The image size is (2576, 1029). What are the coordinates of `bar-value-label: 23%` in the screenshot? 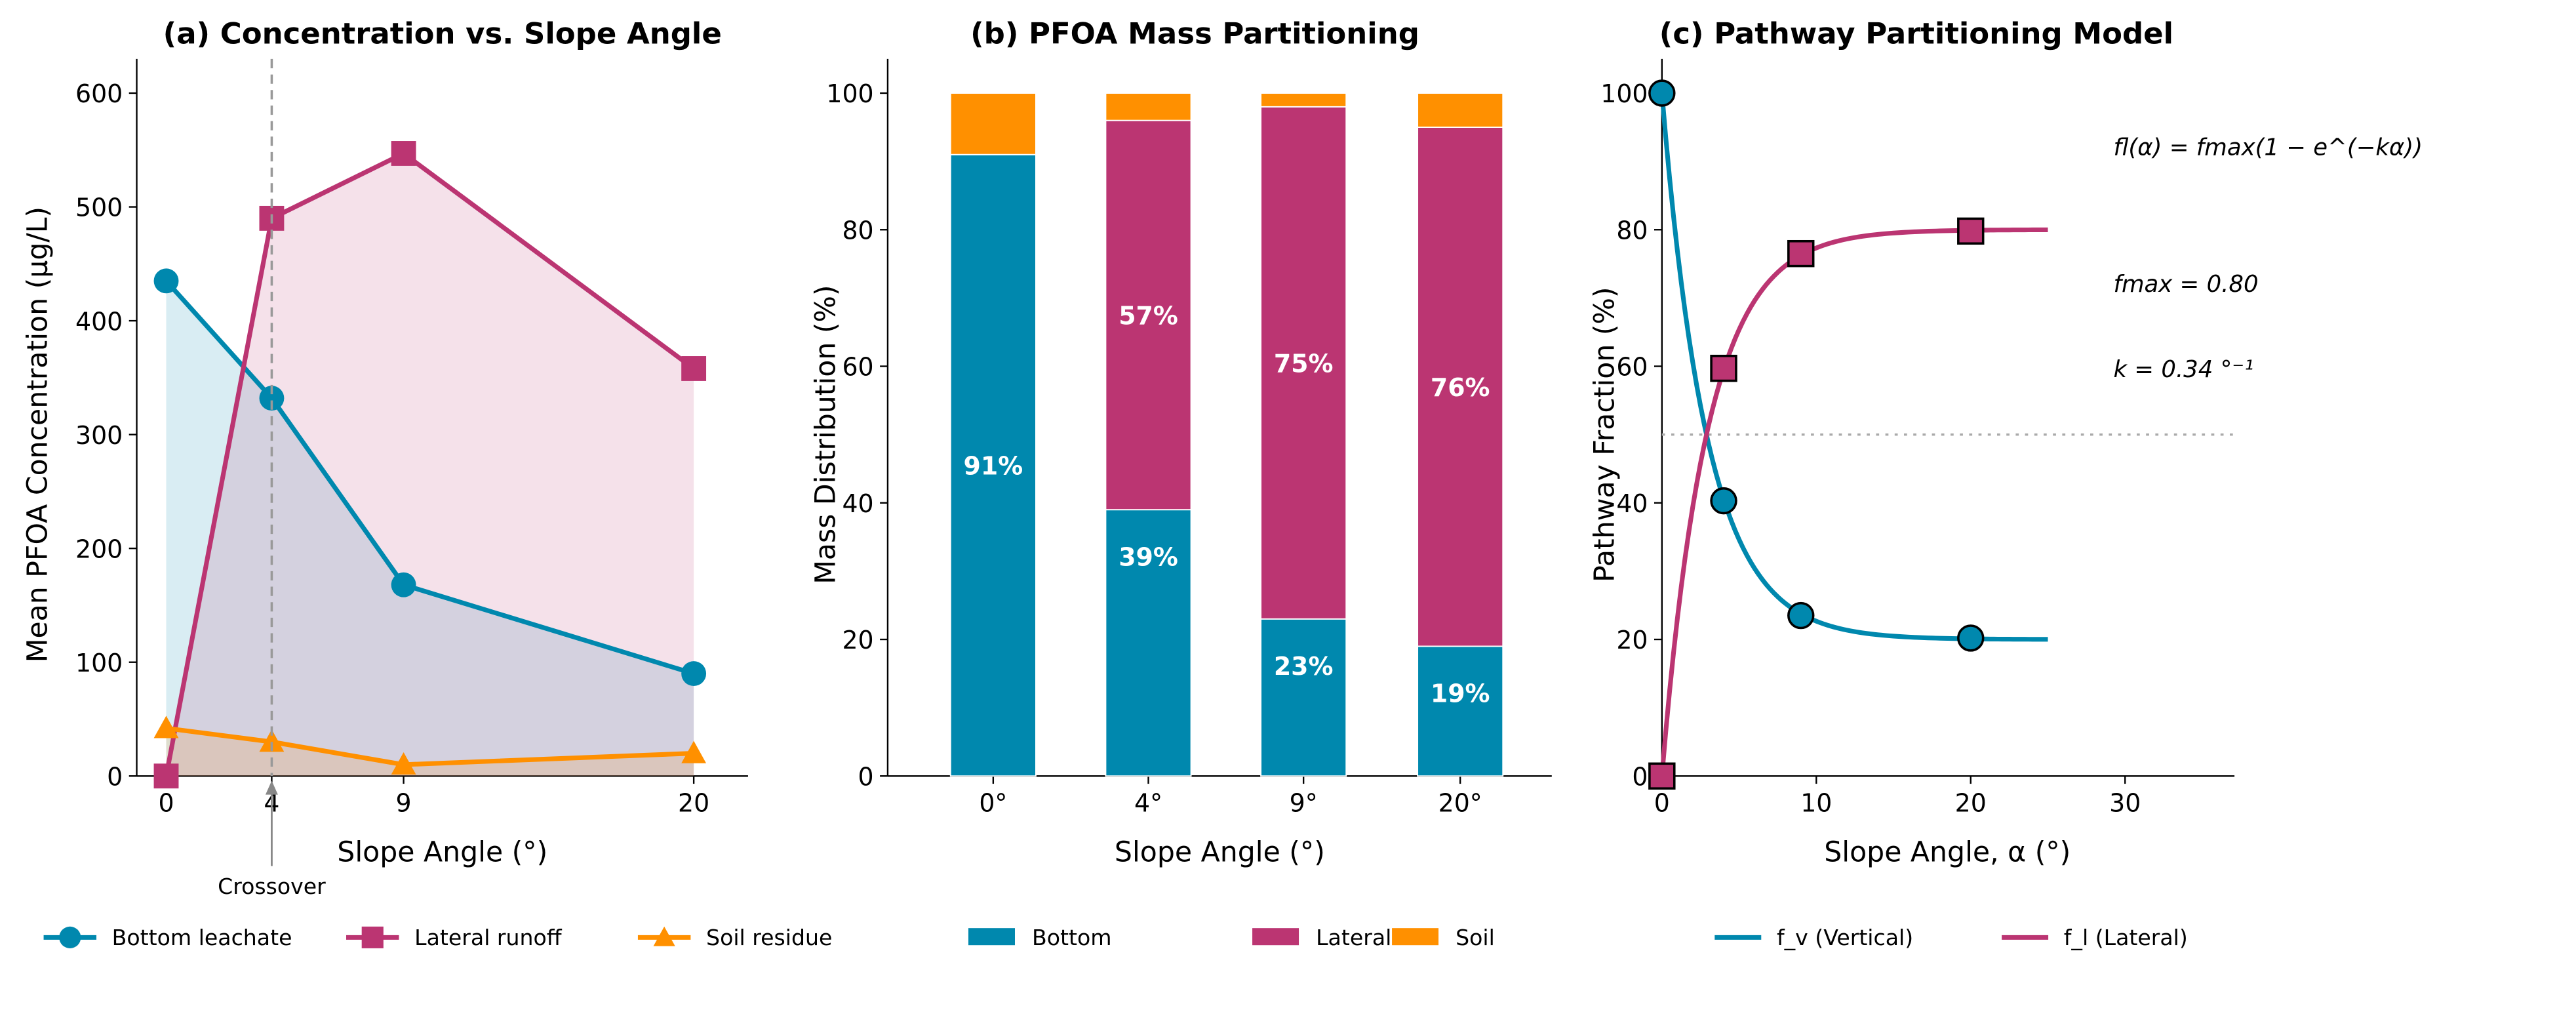 It's located at (1304, 666).